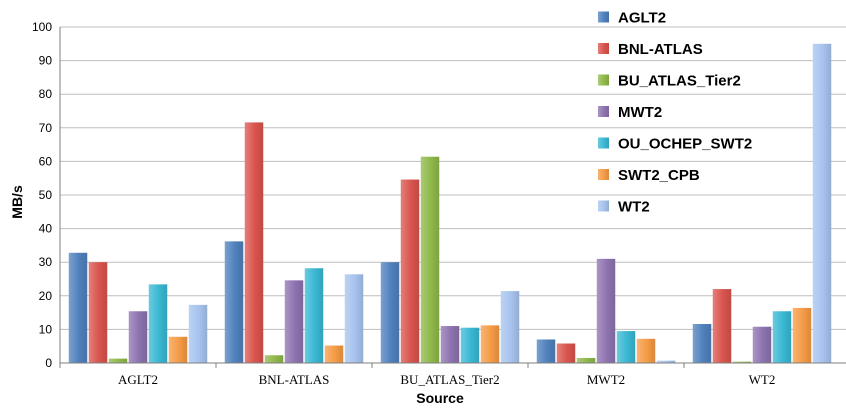  I want to click on bar-mwt2-wt2, so click(666, 361).